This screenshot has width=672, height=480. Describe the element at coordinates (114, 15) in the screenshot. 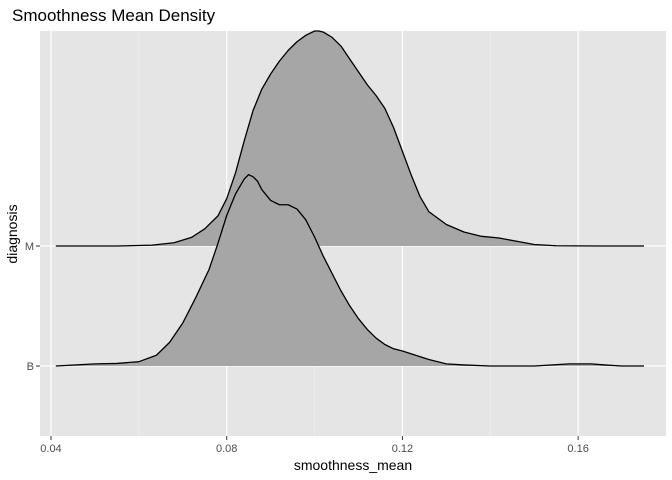

I see `chart-title: Smoothness Mean Density` at that location.